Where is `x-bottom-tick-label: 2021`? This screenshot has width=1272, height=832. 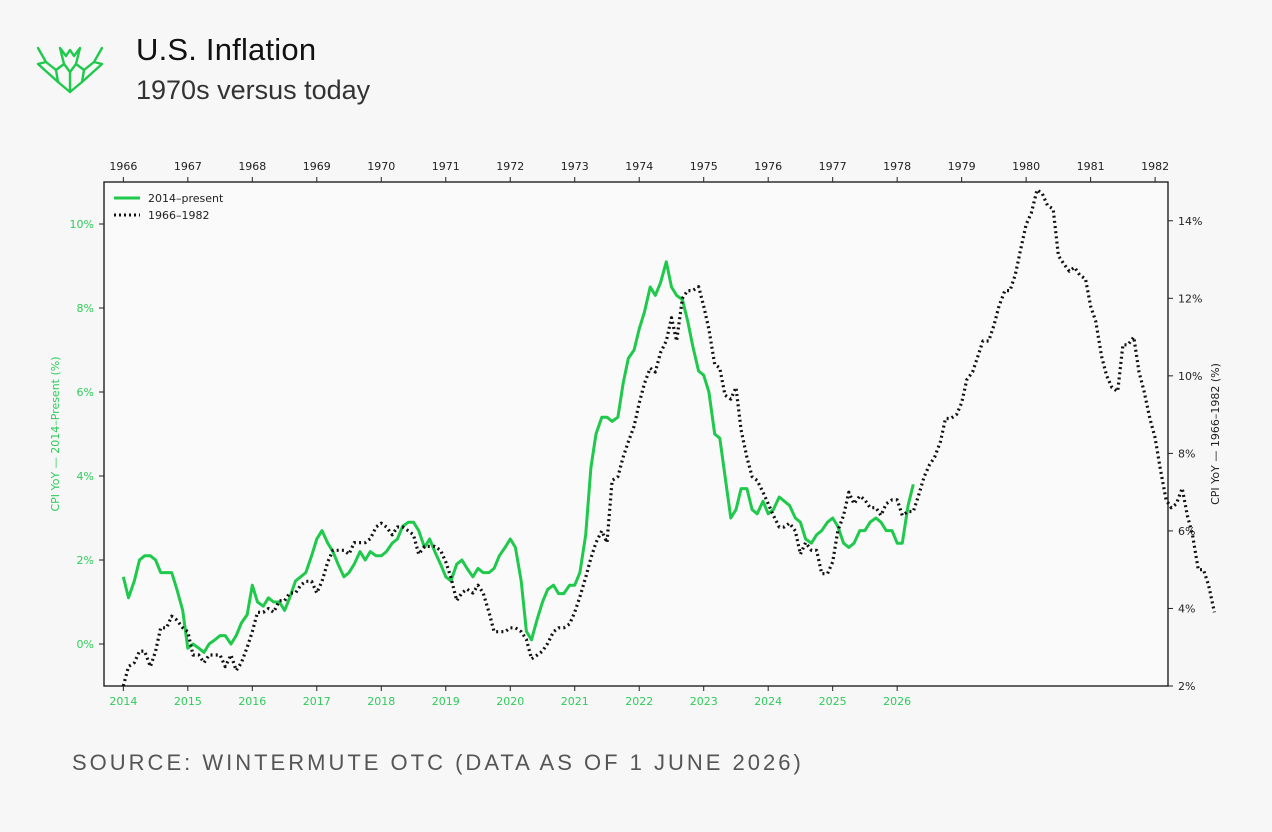 x-bottom-tick-label: 2021 is located at coordinates (575, 701).